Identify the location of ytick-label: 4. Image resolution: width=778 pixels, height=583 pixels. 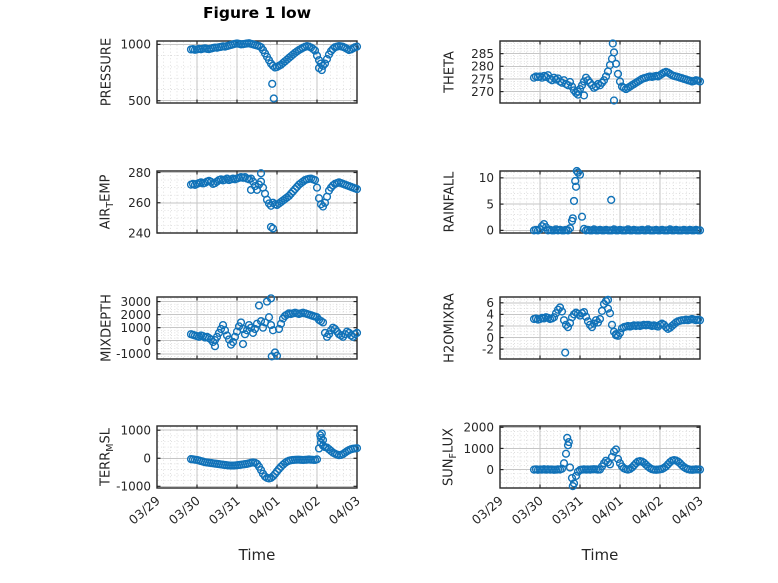
(490, 315).